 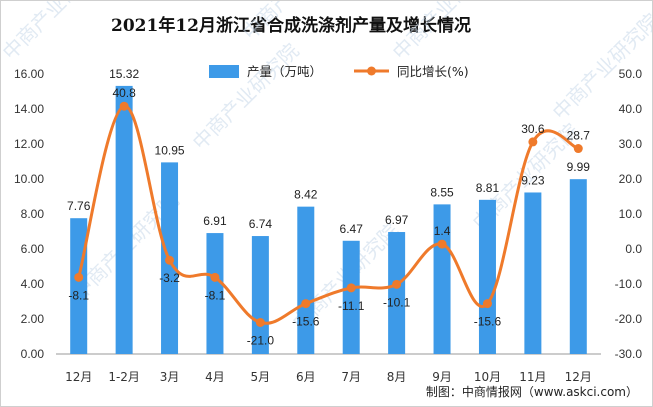 What do you see at coordinates (631, 74) in the screenshot?
I see `y-right-tick-label: 50.0` at bounding box center [631, 74].